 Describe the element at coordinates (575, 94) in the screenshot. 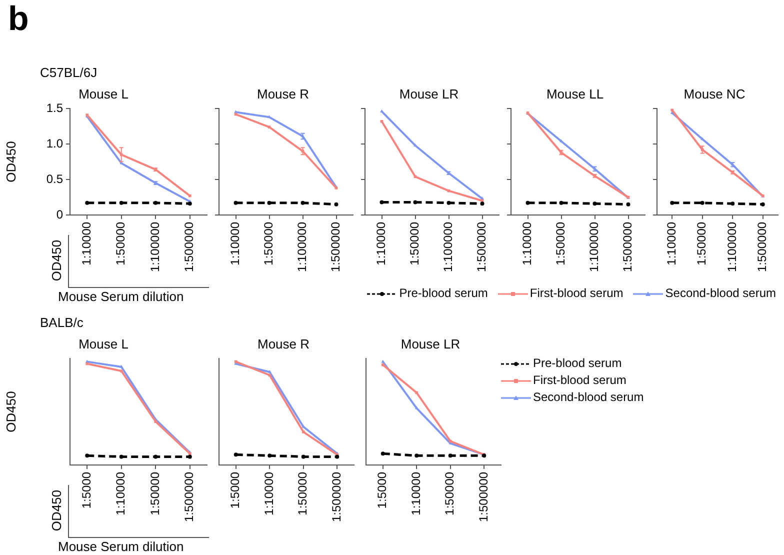

I see `chart-title: Mouse LL` at that location.